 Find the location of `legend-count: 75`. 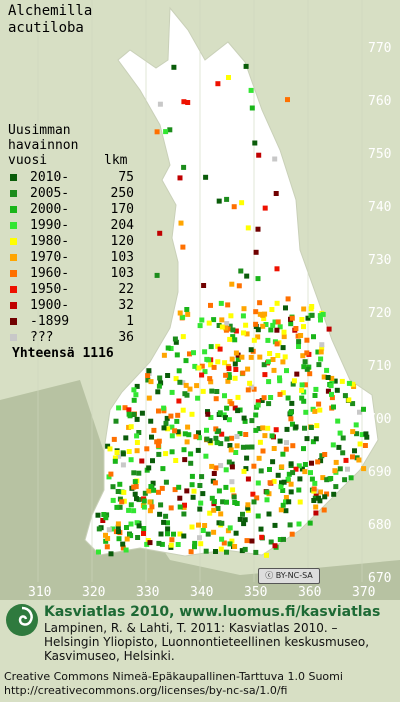

legend-count: 75 is located at coordinates (126, 177).